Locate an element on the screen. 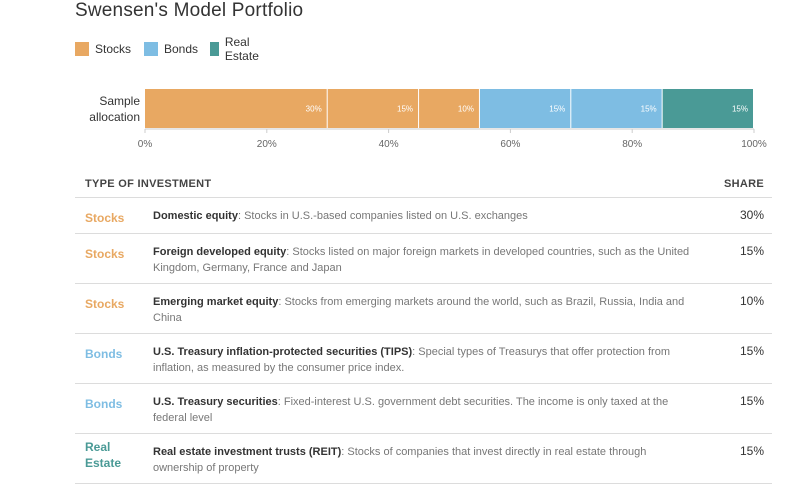 The height and width of the screenshot is (484, 800). chart-svg: 30% 15% 10% 15% 15% 15% 0% 20% 40% 60% 80% 100% is located at coordinates (452, 119).